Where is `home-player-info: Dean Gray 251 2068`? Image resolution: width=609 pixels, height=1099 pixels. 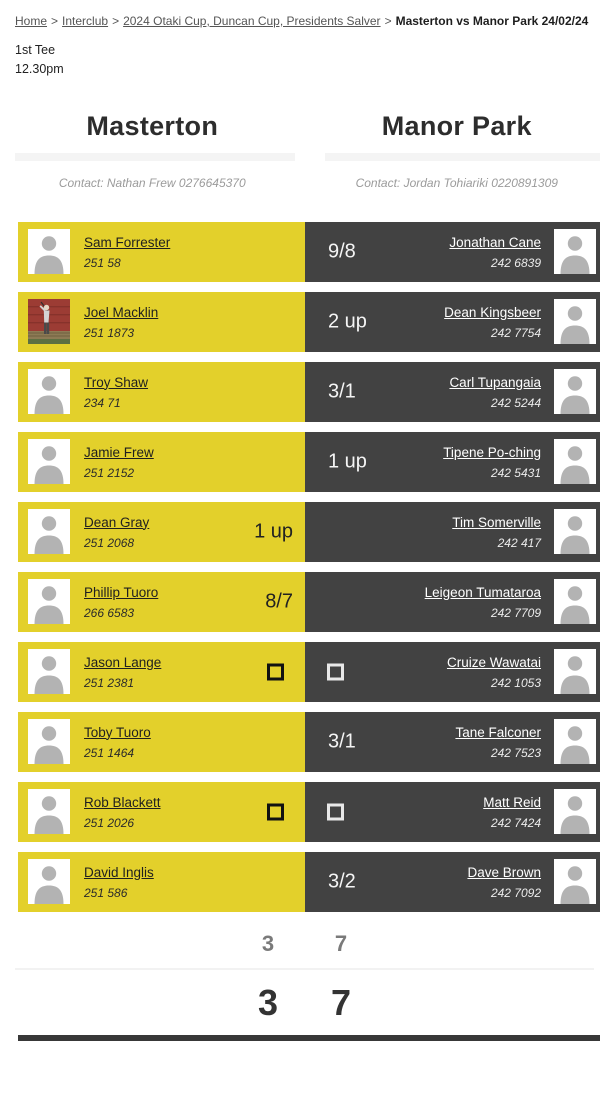 home-player-info: Dean Gray 251 2068 is located at coordinates (116, 532).